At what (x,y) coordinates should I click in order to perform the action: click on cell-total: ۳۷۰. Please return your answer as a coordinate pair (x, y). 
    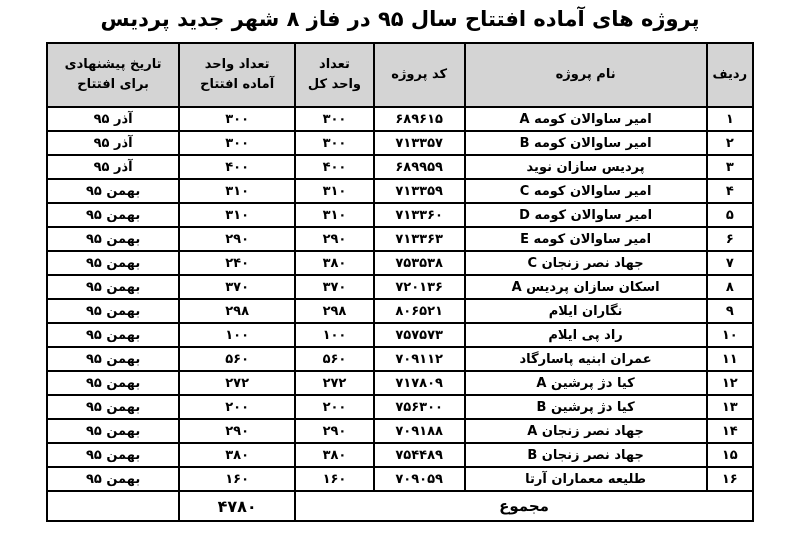
    Looking at the image, I should click on (334, 287).